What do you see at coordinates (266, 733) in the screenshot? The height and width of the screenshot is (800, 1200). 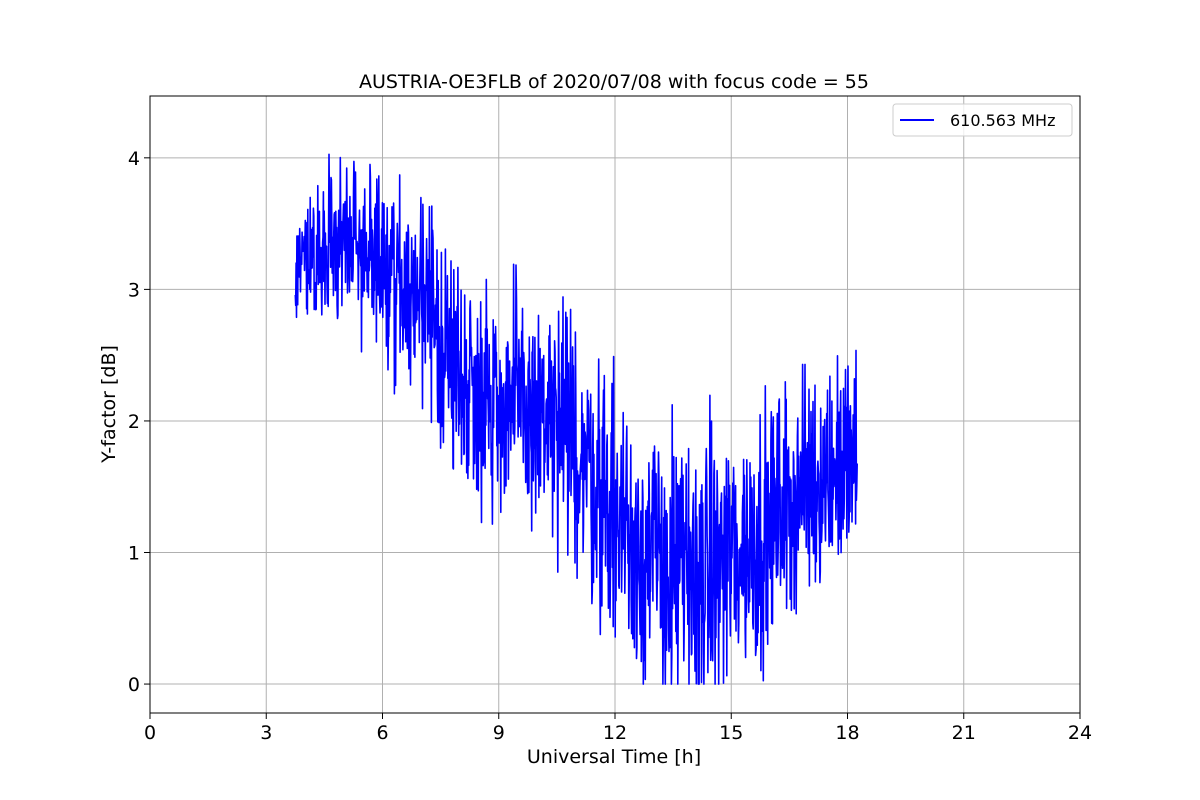 I see `x-tick-label: 3` at bounding box center [266, 733].